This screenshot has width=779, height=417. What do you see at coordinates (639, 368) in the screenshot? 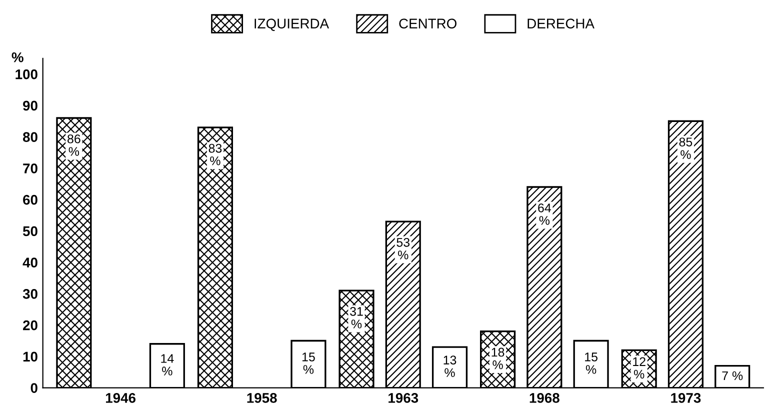
I see `data-label: 12 %` at bounding box center [639, 368].